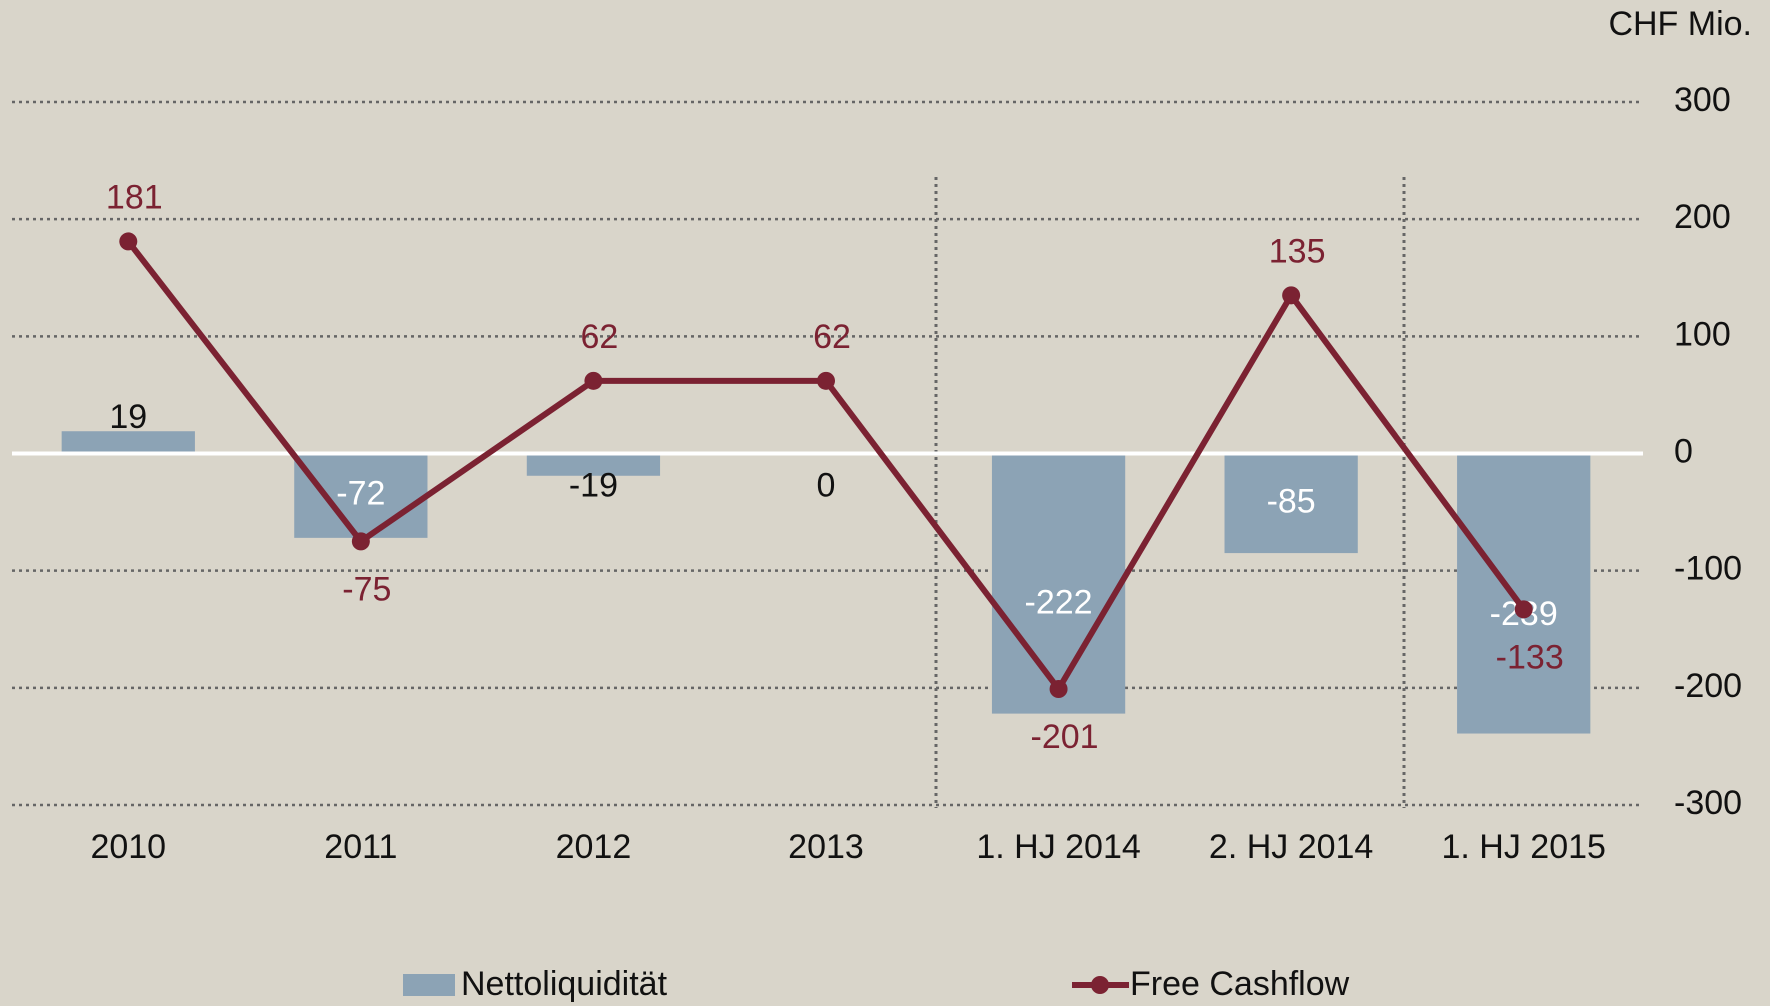 This screenshot has height=1006, width=1770. Describe the element at coordinates (1291, 501) in the screenshot. I see `bar-value-label: -85` at that location.